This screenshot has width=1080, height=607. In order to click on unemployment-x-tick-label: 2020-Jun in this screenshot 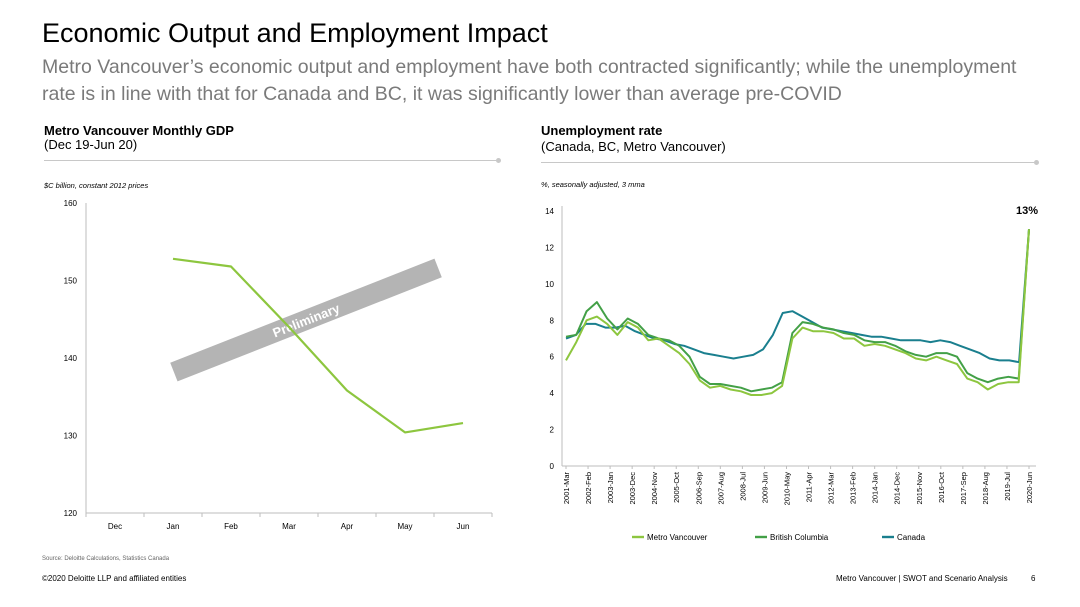, I will do `click(1029, 487)`.